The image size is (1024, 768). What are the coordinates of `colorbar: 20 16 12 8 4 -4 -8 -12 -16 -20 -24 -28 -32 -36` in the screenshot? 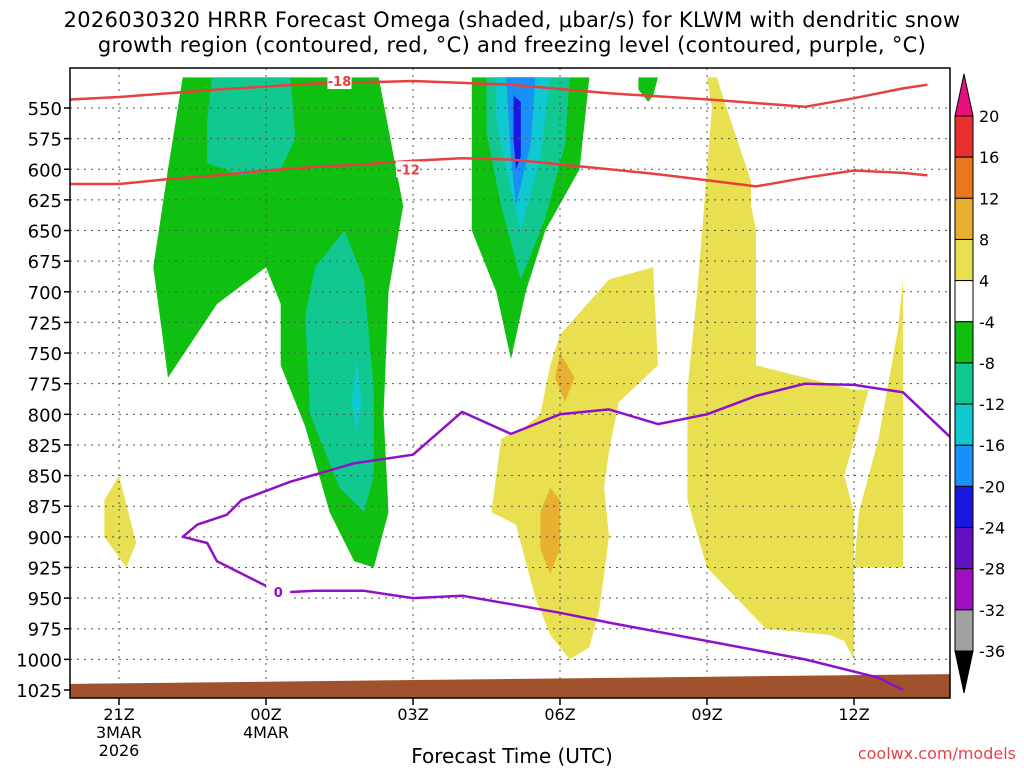 It's located at (979, 383).